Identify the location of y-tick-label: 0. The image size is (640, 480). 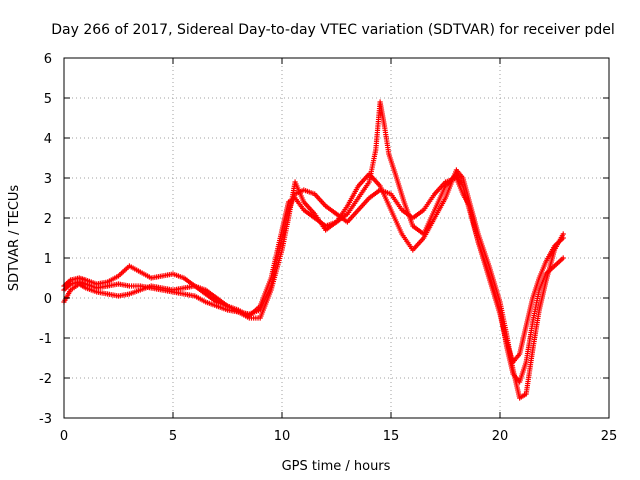
(48, 299).